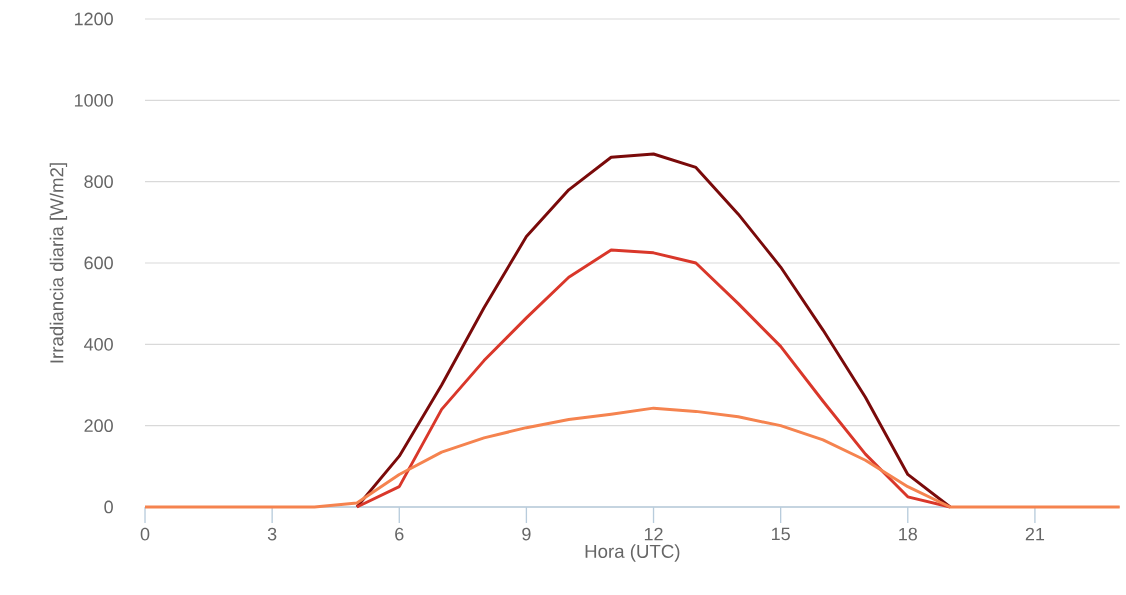 The image size is (1126, 595). What do you see at coordinates (98, 344) in the screenshot?
I see `y-tick-label: 400` at bounding box center [98, 344].